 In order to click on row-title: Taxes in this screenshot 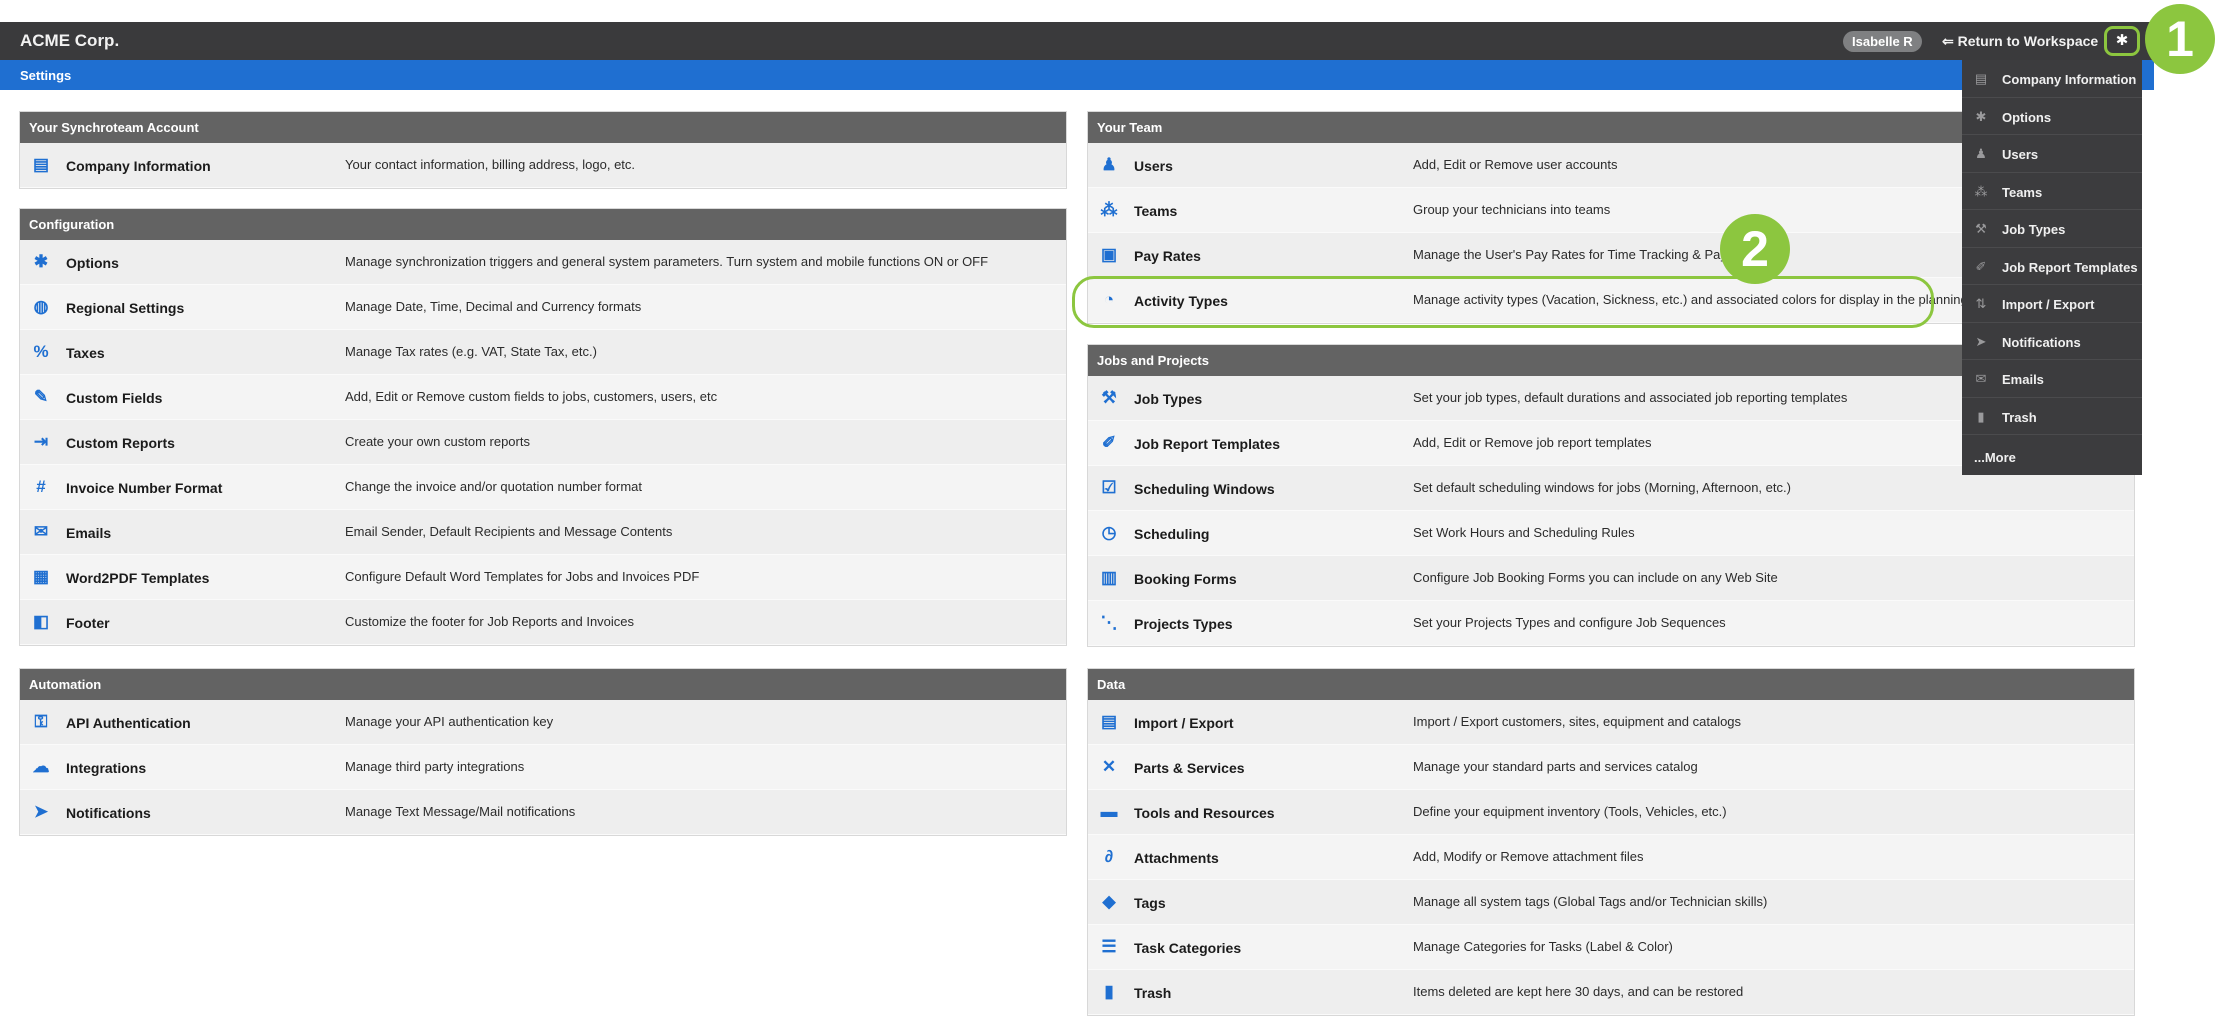, I will do `click(85, 353)`.